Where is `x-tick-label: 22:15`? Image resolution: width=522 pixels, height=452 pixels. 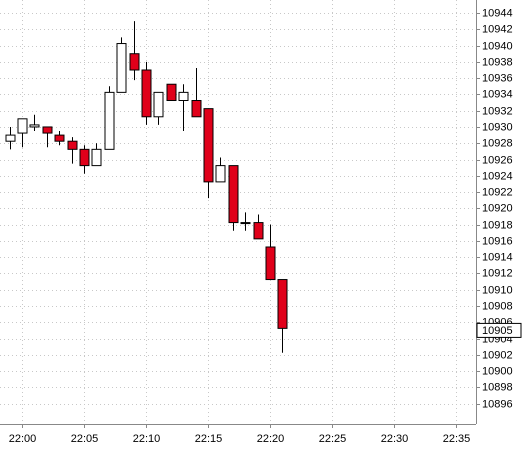
x-tick-label: 22:15 is located at coordinates (209, 439).